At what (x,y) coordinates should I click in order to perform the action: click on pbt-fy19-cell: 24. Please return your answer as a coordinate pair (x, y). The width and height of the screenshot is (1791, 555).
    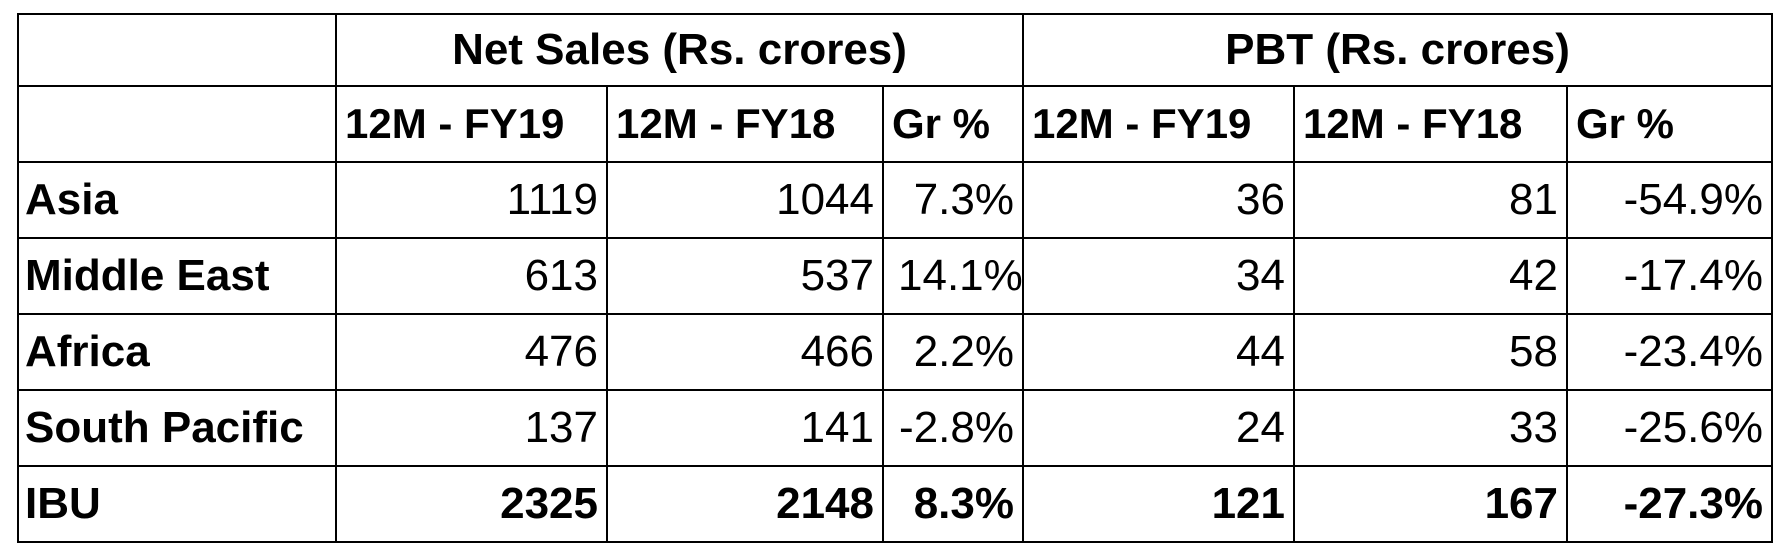
    Looking at the image, I should click on (1158, 428).